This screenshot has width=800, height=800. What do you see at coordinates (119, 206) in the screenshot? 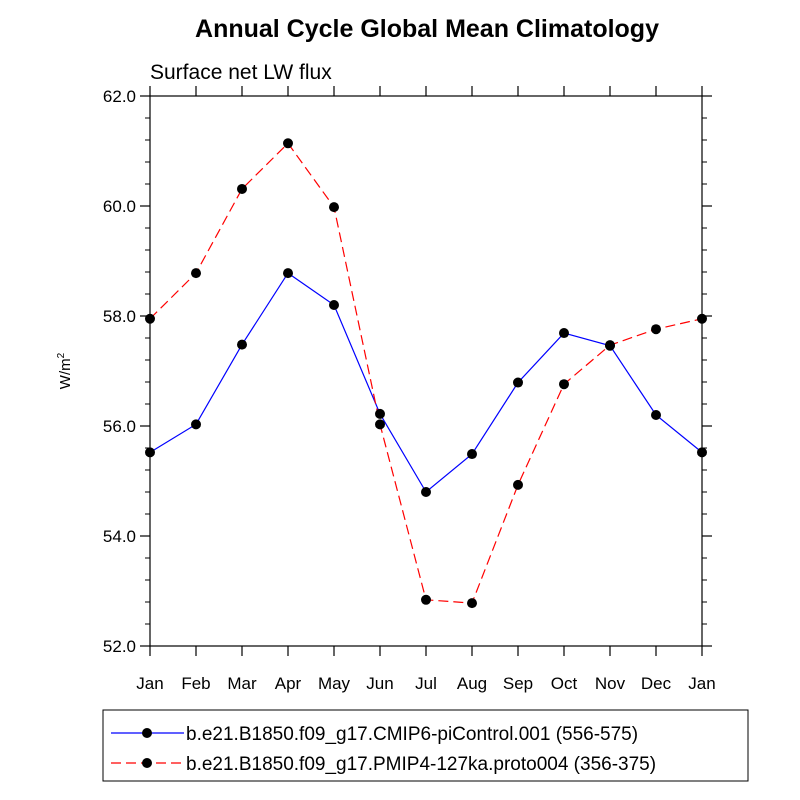
I see `y-tick-label: 60.0` at bounding box center [119, 206].